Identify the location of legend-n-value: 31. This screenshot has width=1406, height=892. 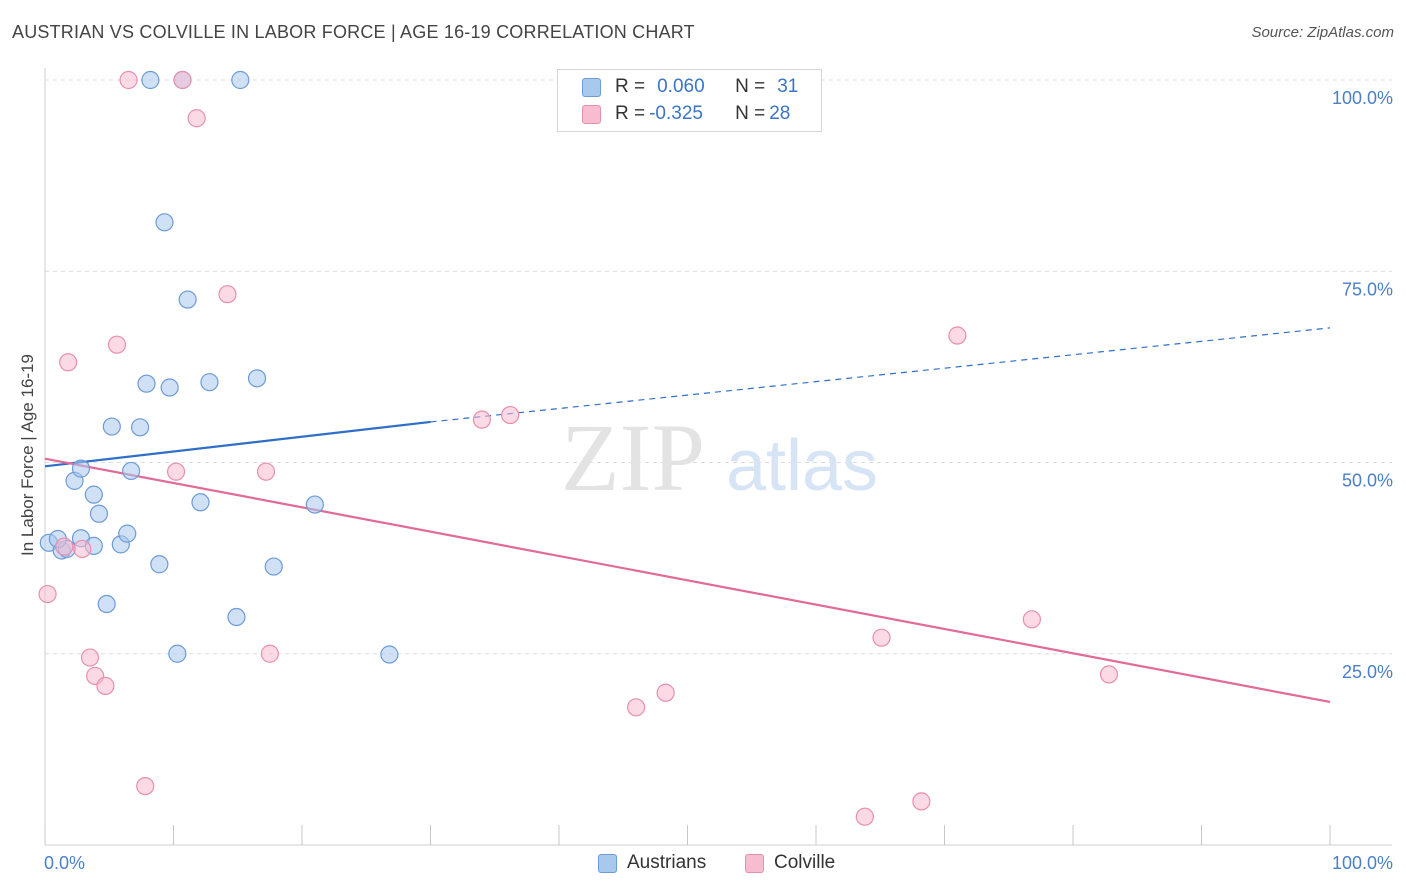
(788, 86).